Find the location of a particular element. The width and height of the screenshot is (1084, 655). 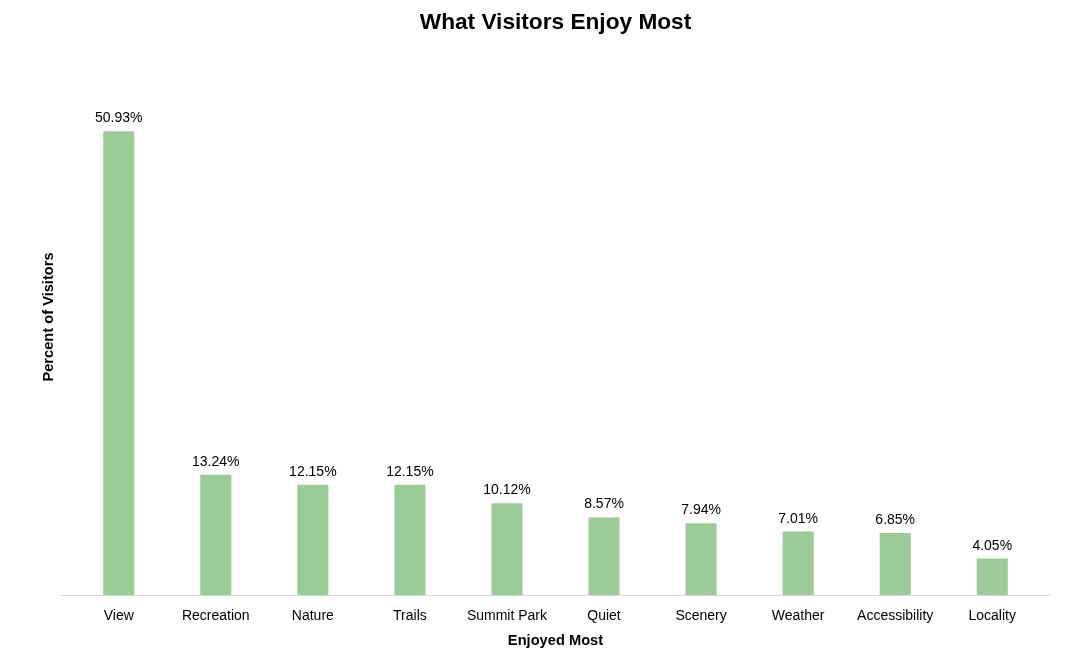

data-label: 7.94% is located at coordinates (701, 509).